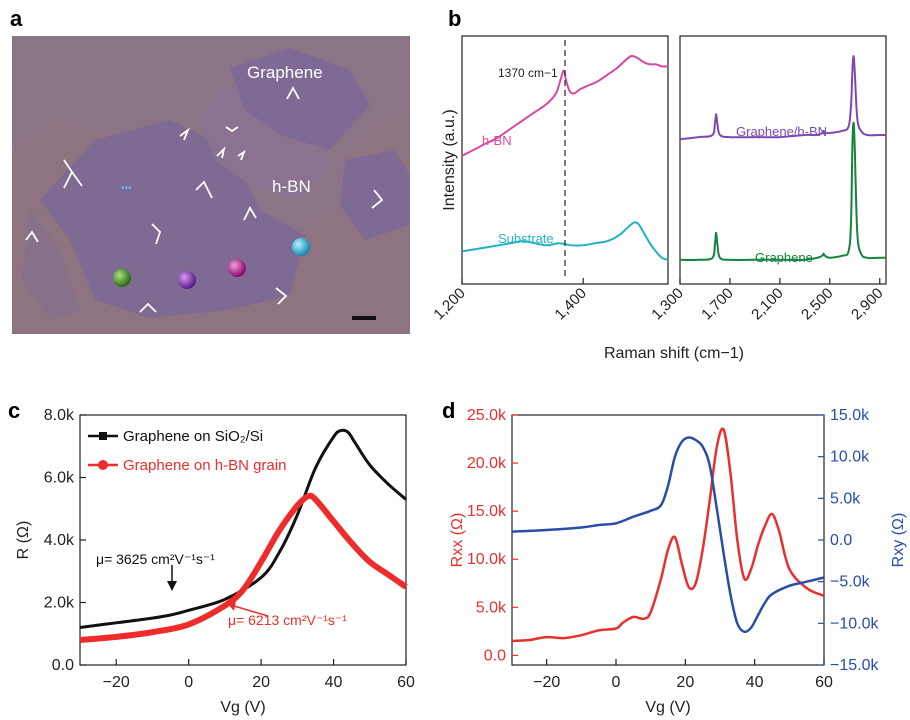  I want to click on arrow-red, so click(251, 611).